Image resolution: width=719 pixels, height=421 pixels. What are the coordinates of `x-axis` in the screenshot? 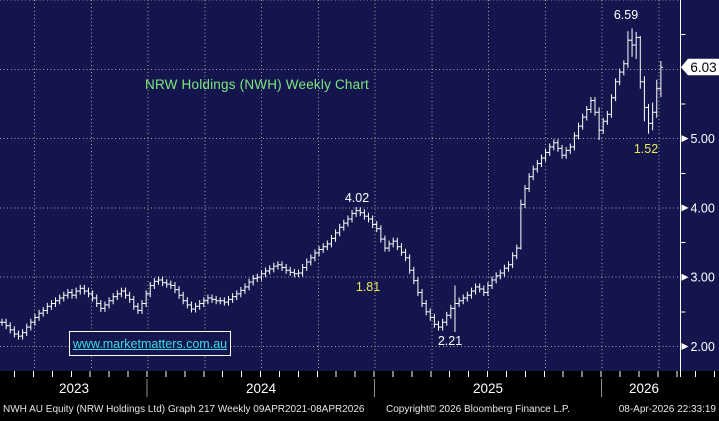 It's located at (365, 384).